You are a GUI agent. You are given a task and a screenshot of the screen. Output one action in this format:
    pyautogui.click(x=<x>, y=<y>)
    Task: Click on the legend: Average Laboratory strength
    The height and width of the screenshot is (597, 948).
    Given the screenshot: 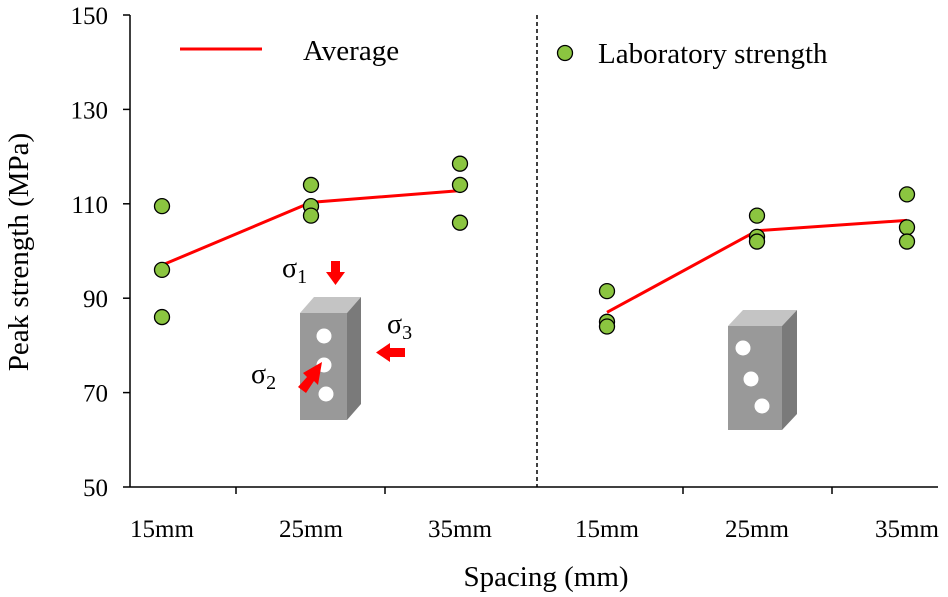 What is the action you would take?
    pyautogui.click(x=504, y=52)
    